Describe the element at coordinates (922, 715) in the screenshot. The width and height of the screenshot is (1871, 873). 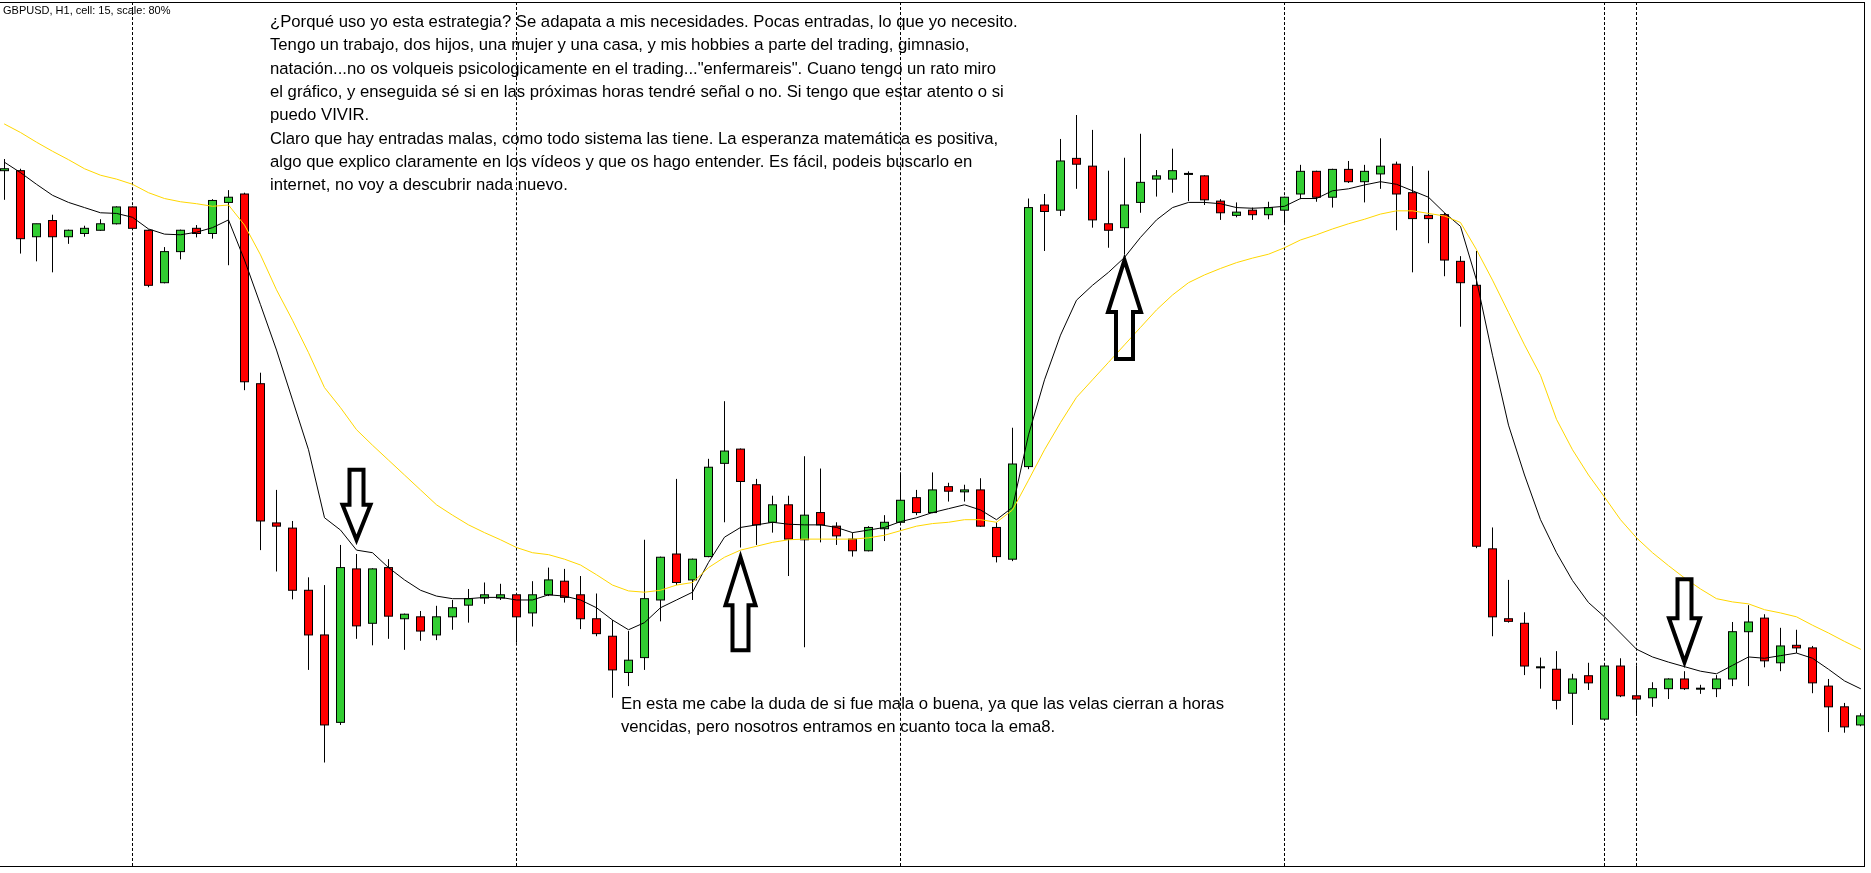
I see `annotation: En esta me cabe la duda de si fue mala o buena, ya que las velas cierran a horas vencidas, pero nosotros entramos en cuanto toca la ema8.` at that location.